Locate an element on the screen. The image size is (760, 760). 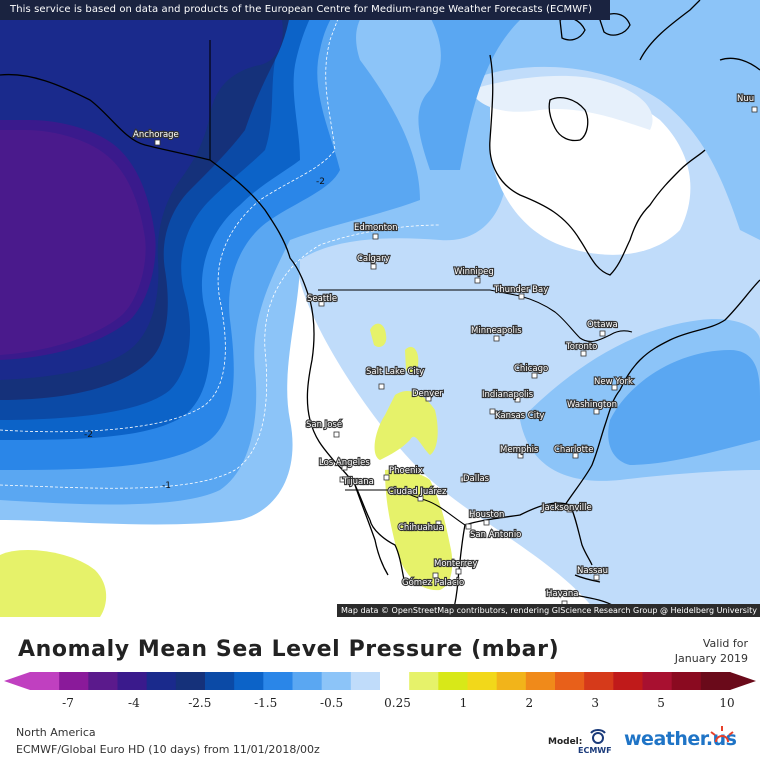
model-label: Model: is located at coordinates (565, 742).